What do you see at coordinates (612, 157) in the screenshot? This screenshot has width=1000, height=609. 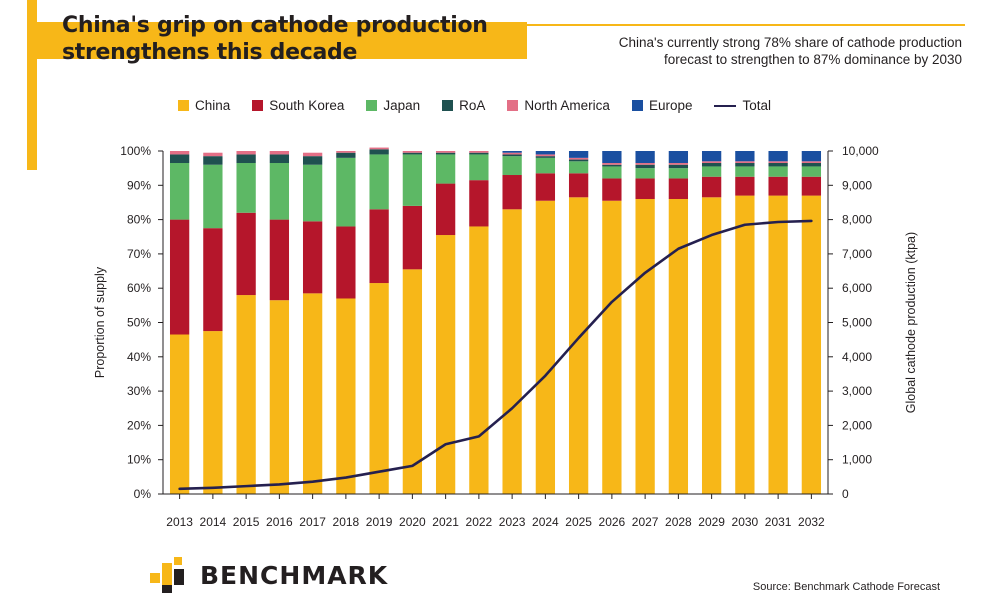 I see `bar-europe-2026` at bounding box center [612, 157].